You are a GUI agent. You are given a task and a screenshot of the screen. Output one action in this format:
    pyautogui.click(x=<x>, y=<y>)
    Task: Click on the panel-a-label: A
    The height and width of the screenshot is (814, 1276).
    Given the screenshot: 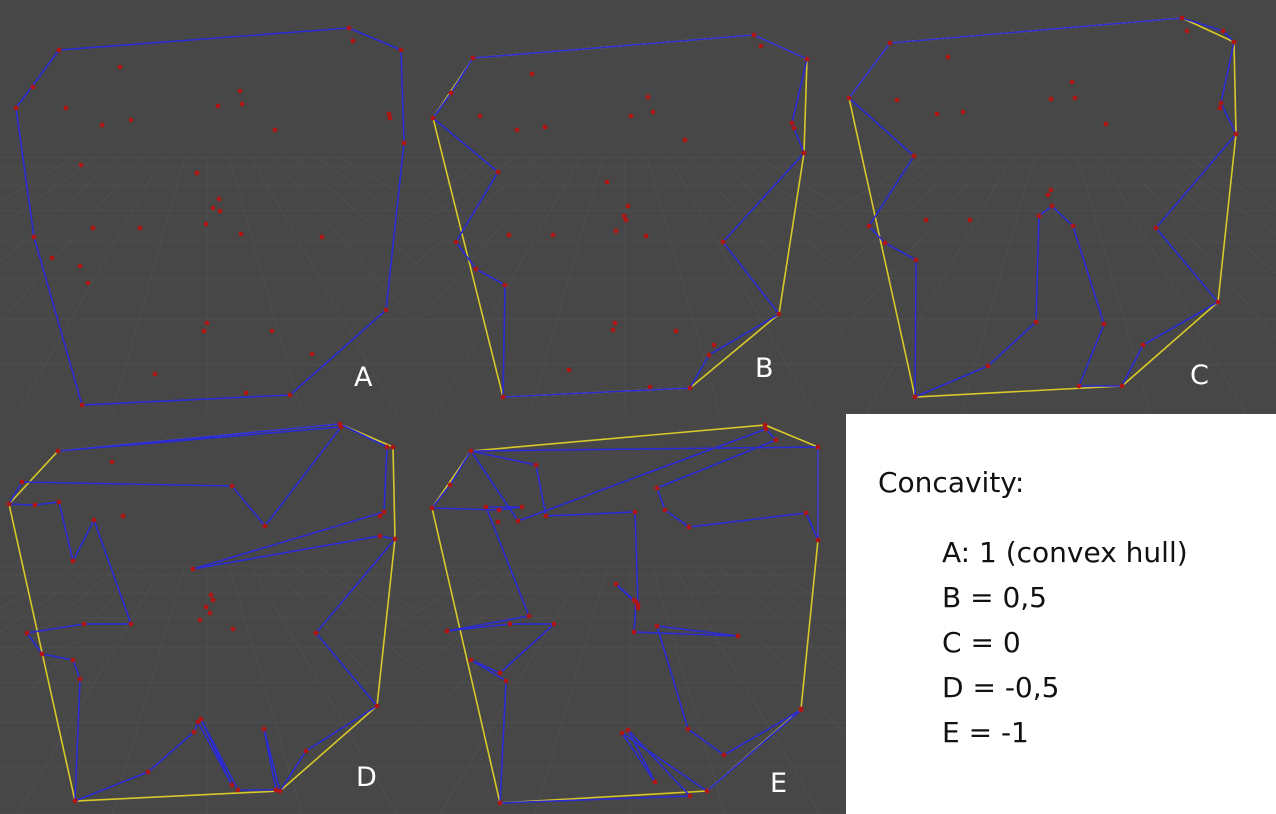 What is the action you would take?
    pyautogui.click(x=363, y=377)
    